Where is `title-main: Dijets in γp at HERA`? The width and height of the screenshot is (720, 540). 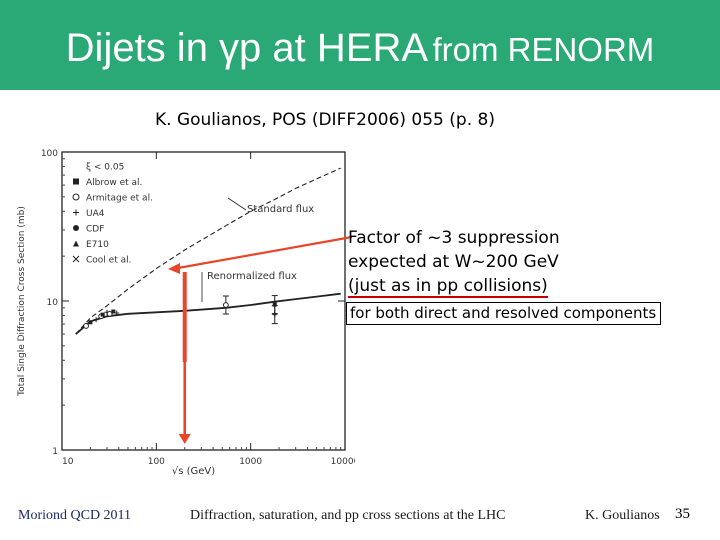 title-main: Dijets in γp at HERA is located at coordinates (247, 48).